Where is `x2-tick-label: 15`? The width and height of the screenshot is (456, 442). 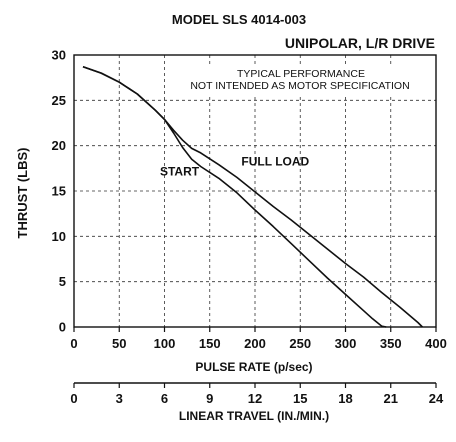 x2-tick-label: 15 is located at coordinates (300, 398).